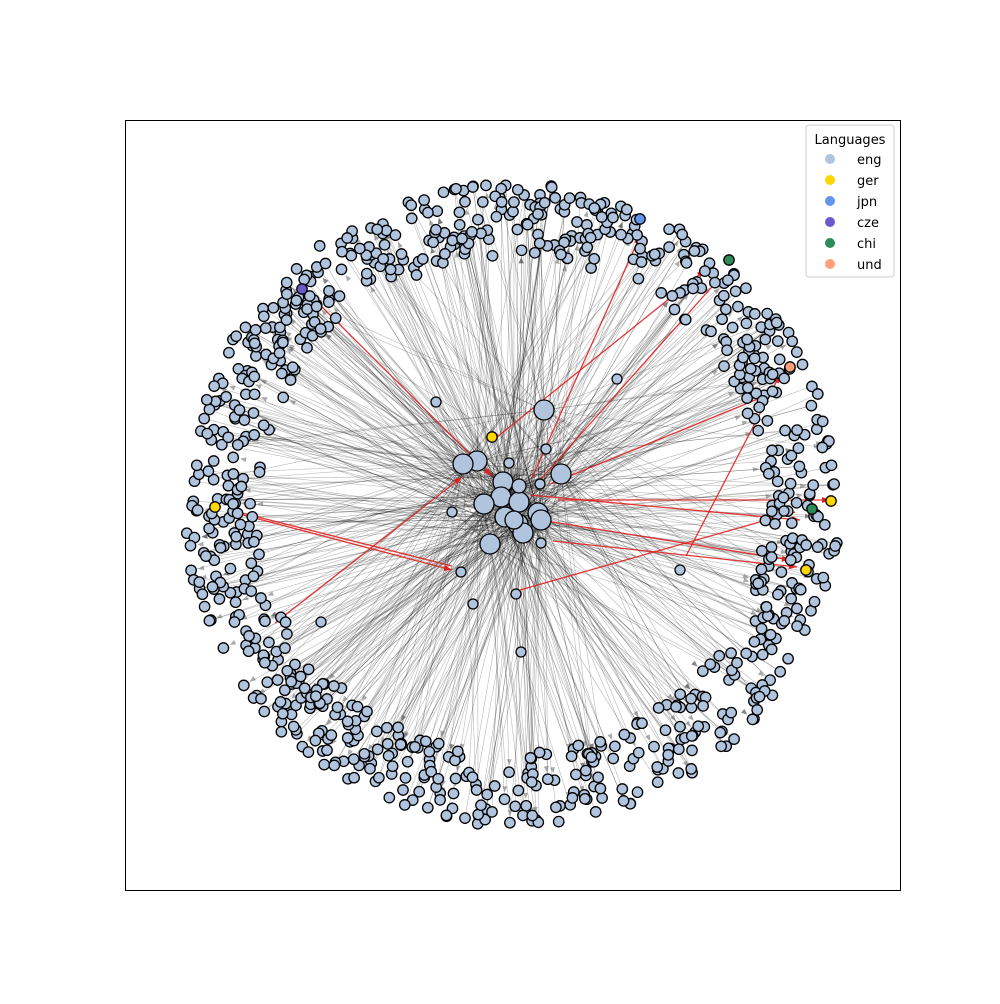  I want to click on node-ger, so click(831, 501).